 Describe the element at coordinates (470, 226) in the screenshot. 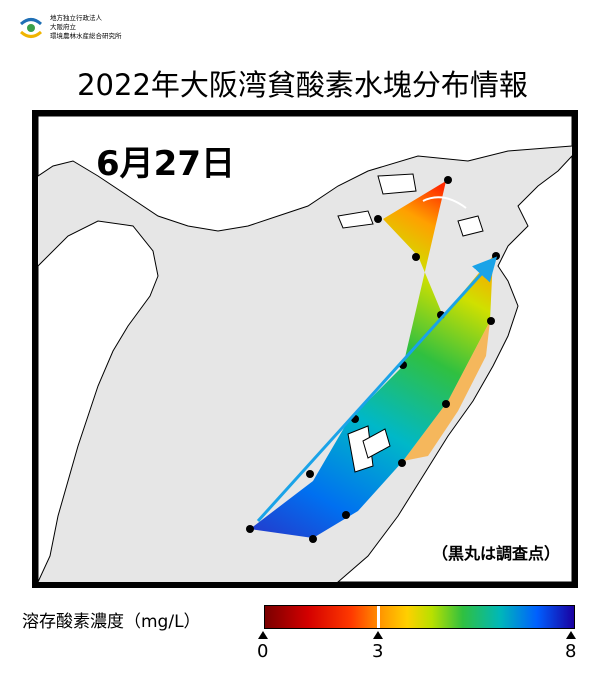

I see `bay-island` at that location.